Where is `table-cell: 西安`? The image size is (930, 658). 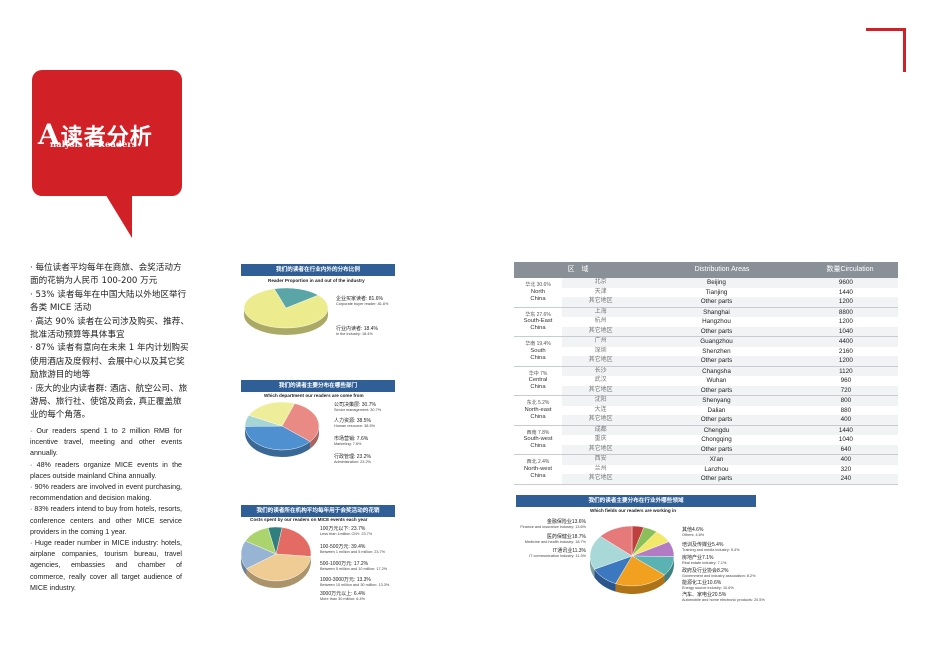
table-cell: 西安 is located at coordinates (600, 459).